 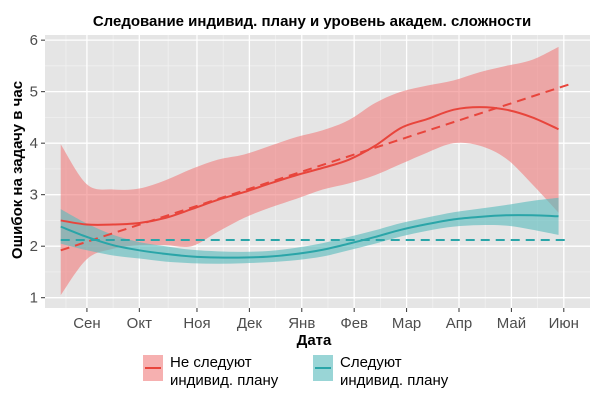 What do you see at coordinates (86, 323) in the screenshot?
I see `x-tick-label: Сен` at bounding box center [86, 323].